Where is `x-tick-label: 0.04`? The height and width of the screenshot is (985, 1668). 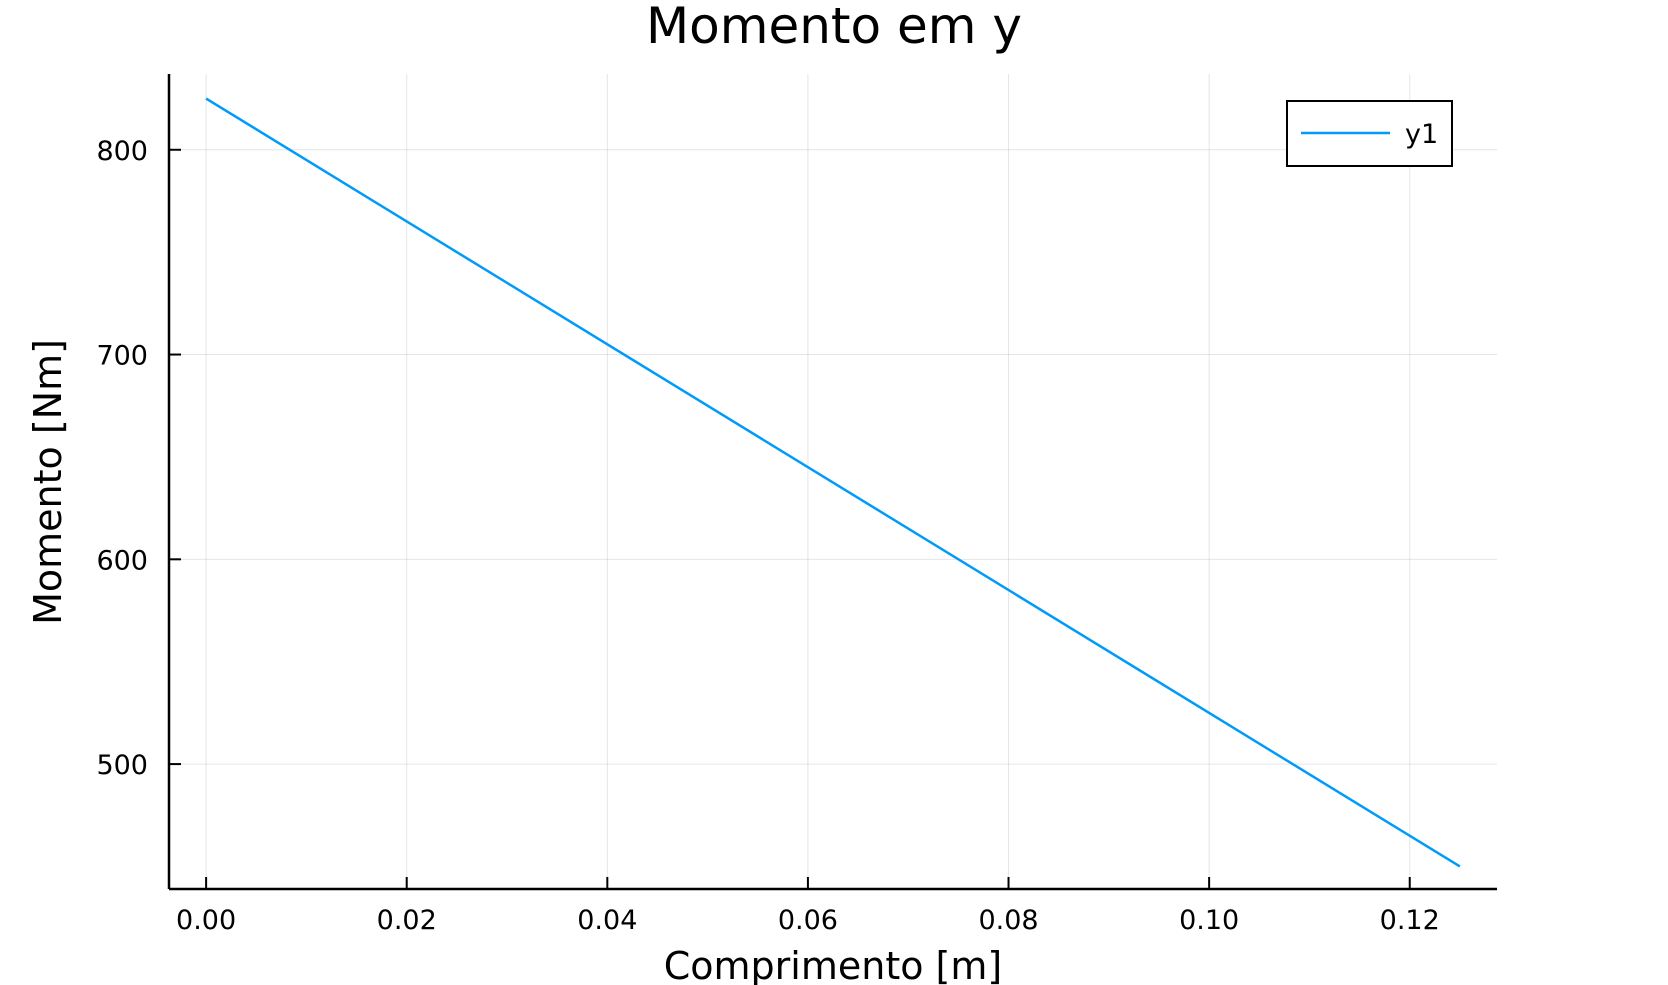
x-tick-label: 0.04 is located at coordinates (607, 920).